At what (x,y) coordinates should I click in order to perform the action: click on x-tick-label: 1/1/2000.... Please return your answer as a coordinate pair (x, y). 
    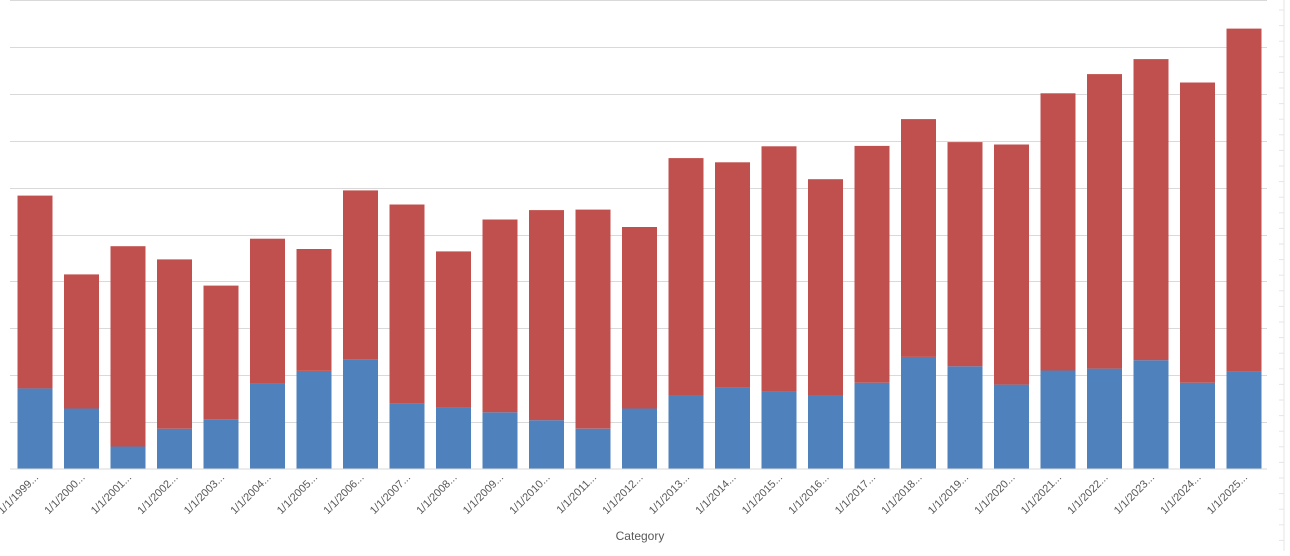
    Looking at the image, I should click on (64, 494).